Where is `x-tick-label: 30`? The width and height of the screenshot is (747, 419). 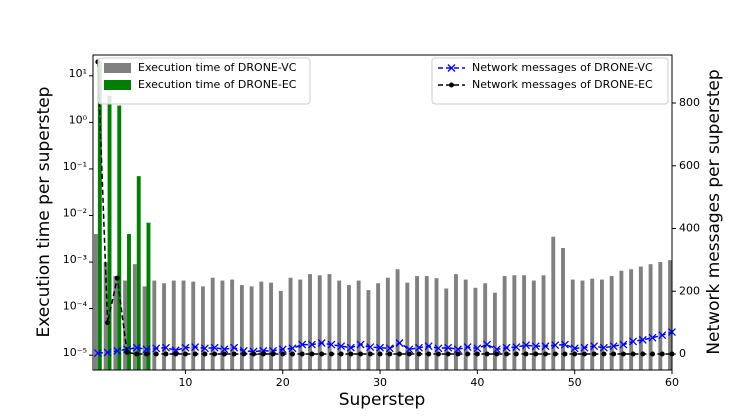
x-tick-label: 30 is located at coordinates (380, 382).